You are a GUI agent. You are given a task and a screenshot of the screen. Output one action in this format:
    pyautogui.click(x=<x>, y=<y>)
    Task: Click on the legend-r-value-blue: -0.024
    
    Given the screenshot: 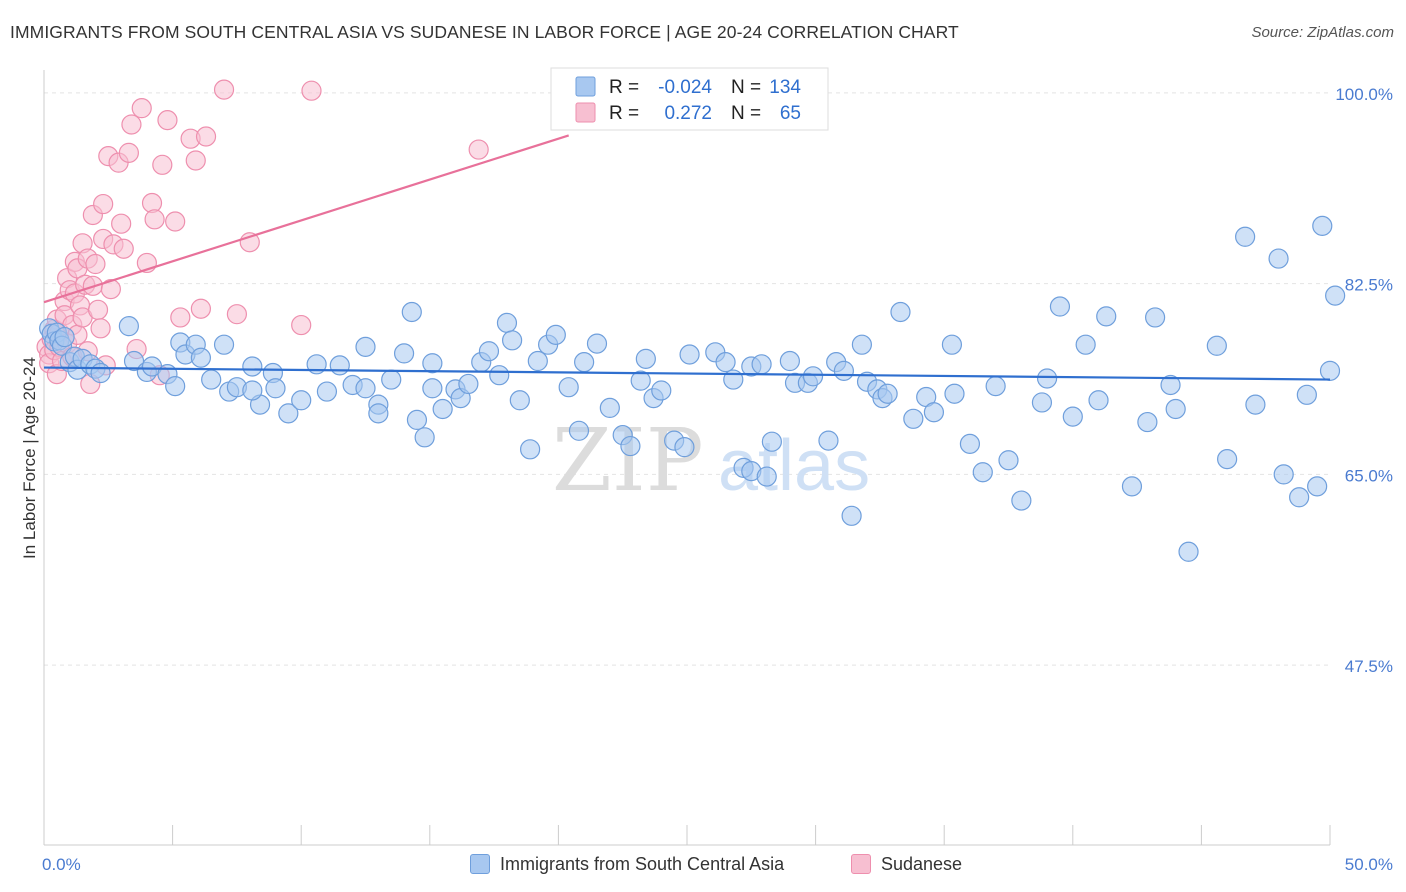 What is the action you would take?
    pyautogui.click(x=685, y=87)
    